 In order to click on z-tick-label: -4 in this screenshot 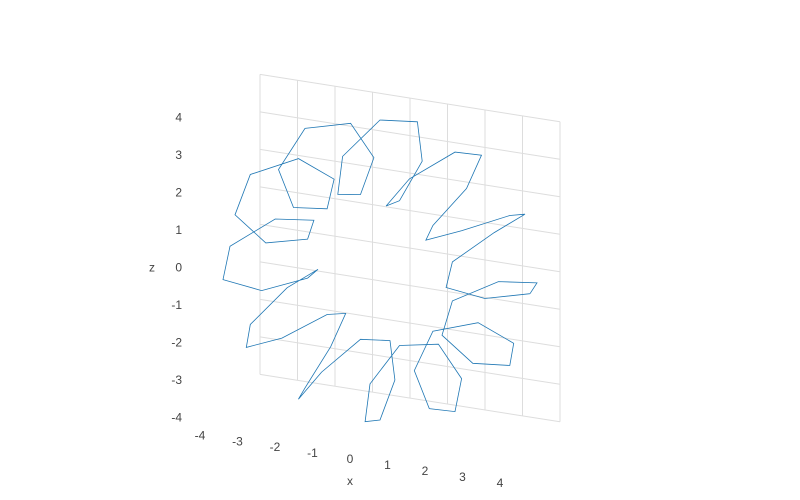, I will do `click(176, 417)`.